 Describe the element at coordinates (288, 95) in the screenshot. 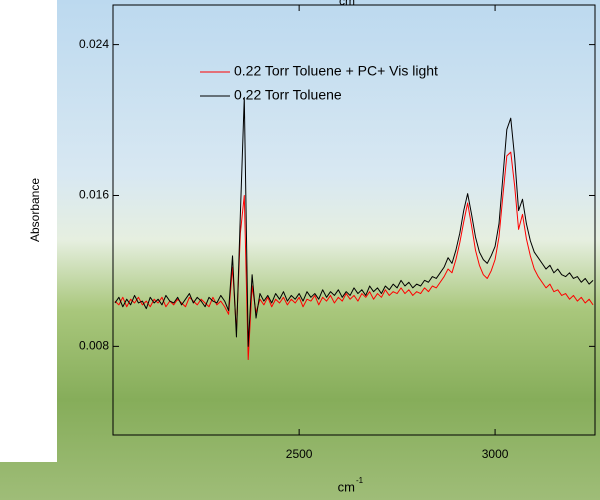

I see `legend-label: 0.22 Torr Toluene` at that location.